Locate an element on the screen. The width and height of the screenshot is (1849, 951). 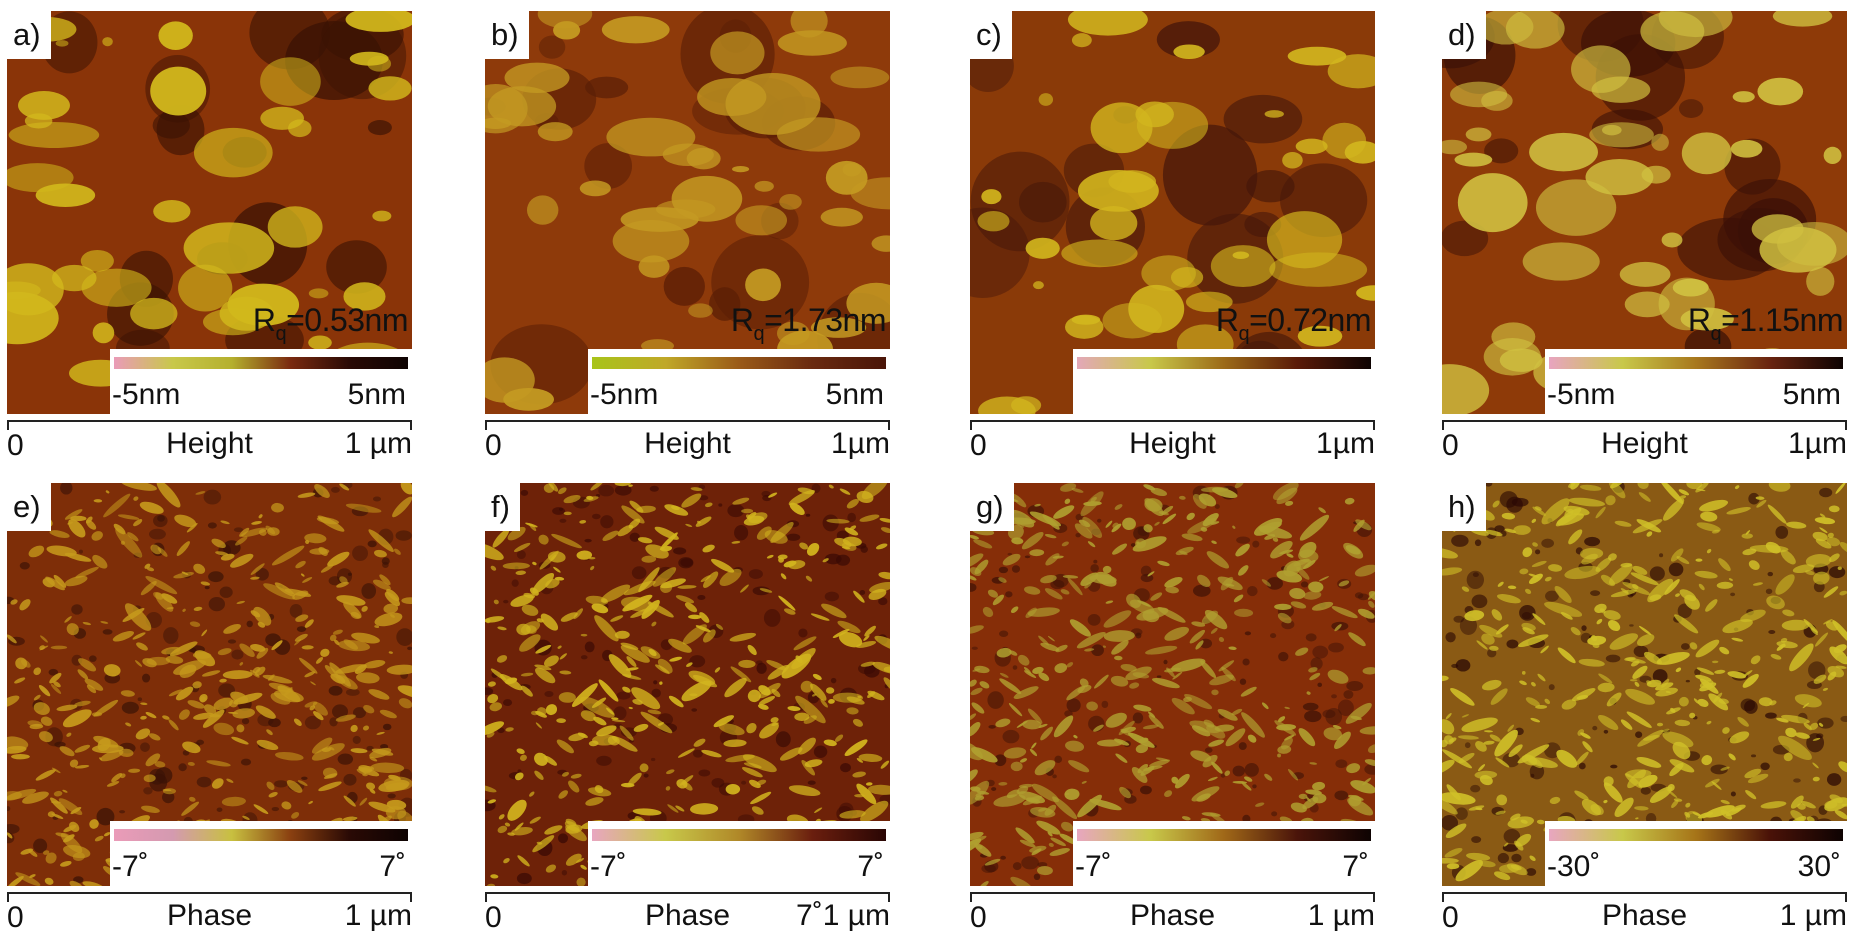
panel-e: e) -7˚ 7˚ 0 Phase 1 µm is located at coordinates (207, 713).